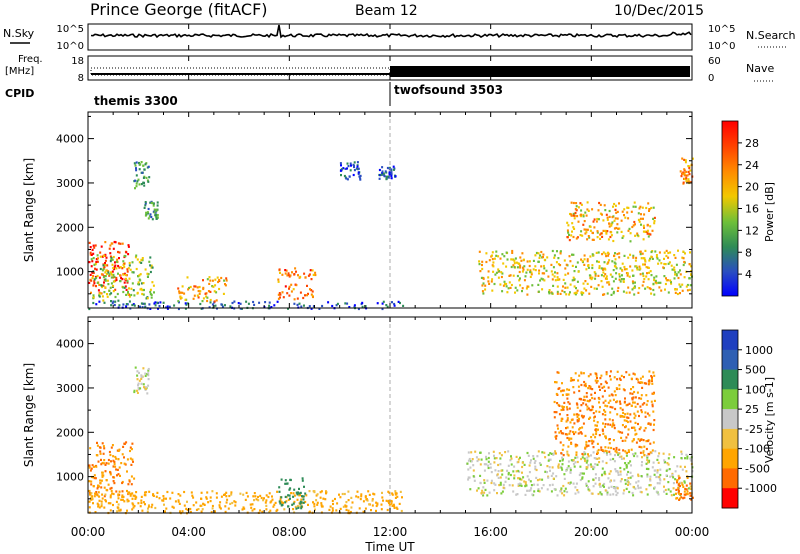 This screenshot has height=554, width=800. I want to click on noise-search-label: N.Search, so click(771, 35).